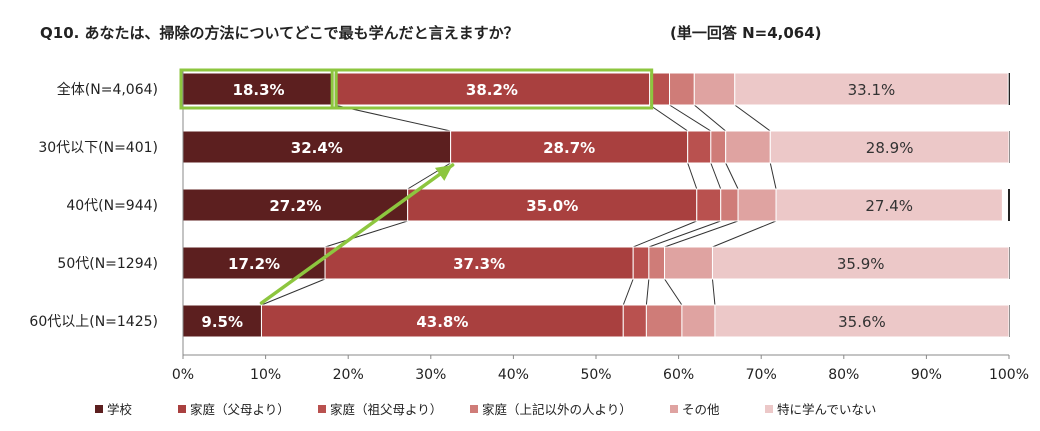 The image size is (1040, 431). I want to click on legend-label: 家庭（祖父母より）, so click(386, 409).